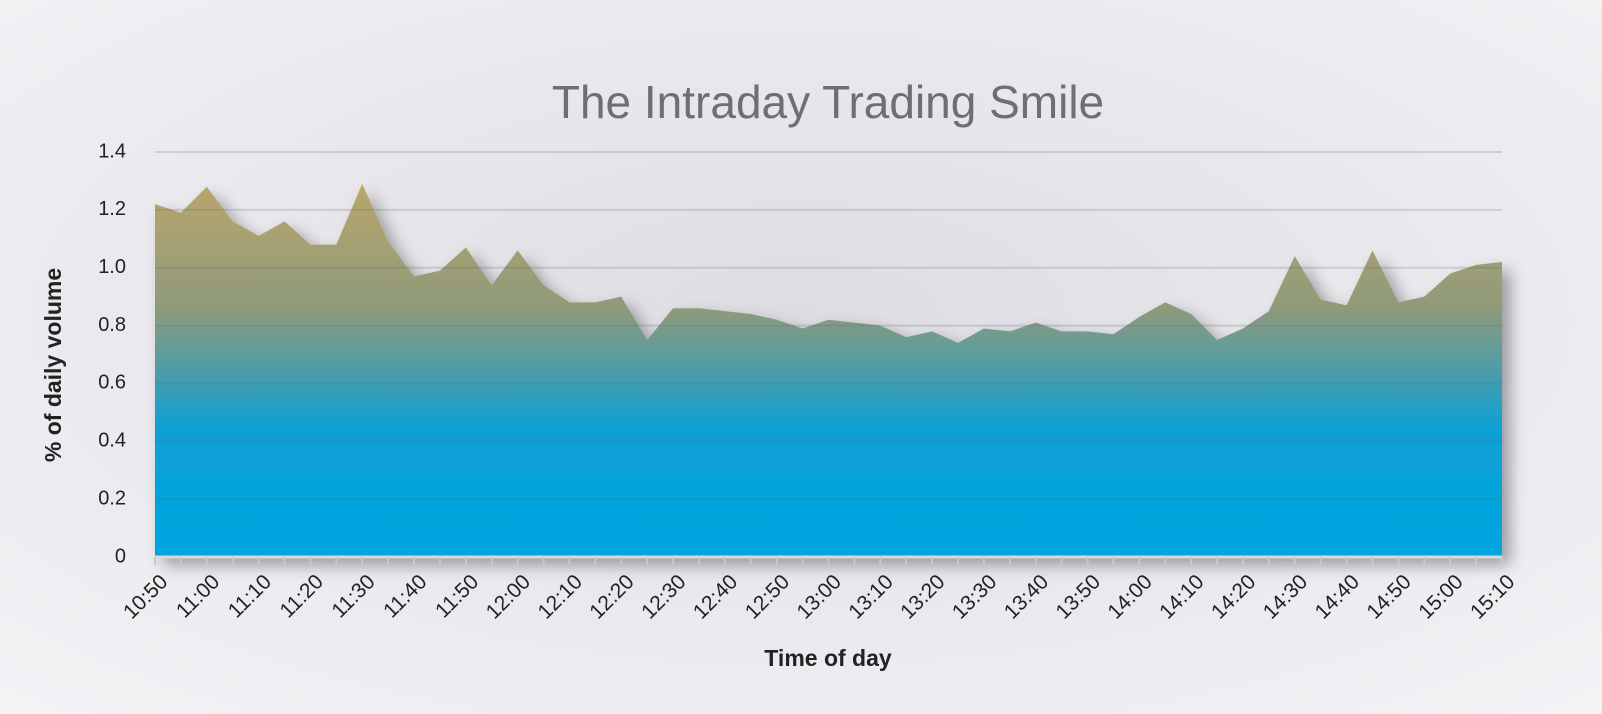 This screenshot has width=1602, height=714. What do you see at coordinates (112, 267) in the screenshot?
I see `y-tick-label: 1.0` at bounding box center [112, 267].